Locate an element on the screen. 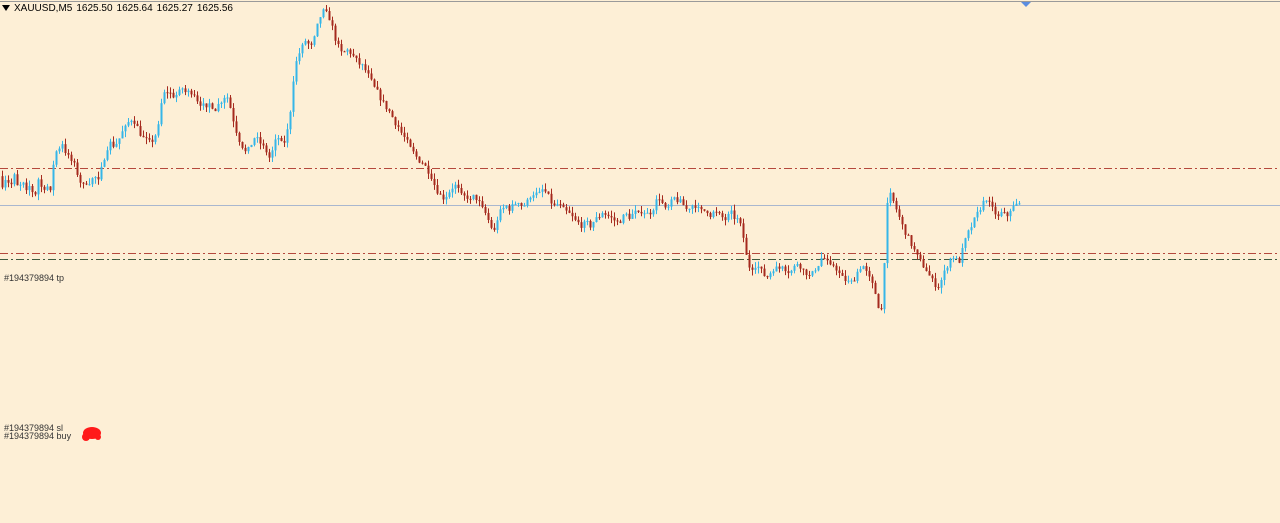 This screenshot has height=523, width=1280. buy-line-label: #194379894 buy is located at coordinates (38, 436).